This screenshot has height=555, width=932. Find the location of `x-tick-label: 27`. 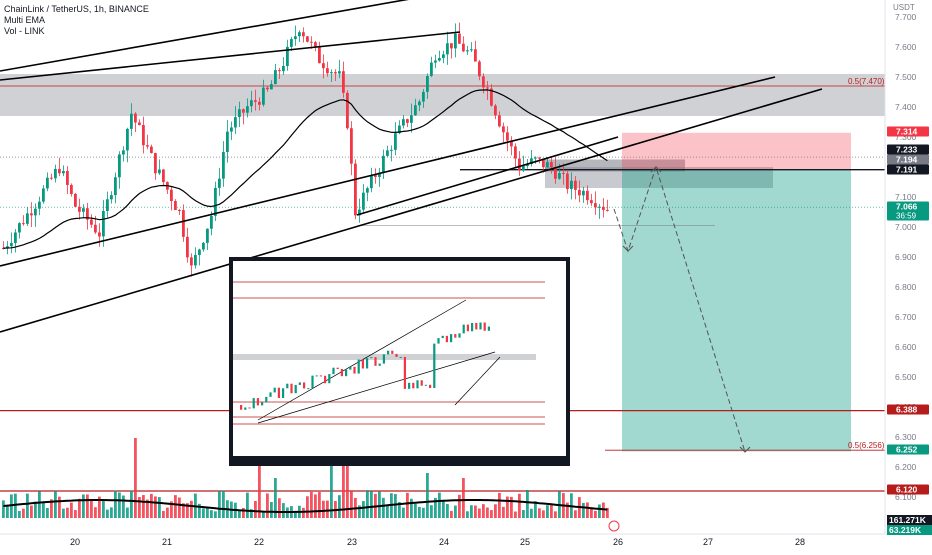

x-tick-label: 27 is located at coordinates (708, 542).